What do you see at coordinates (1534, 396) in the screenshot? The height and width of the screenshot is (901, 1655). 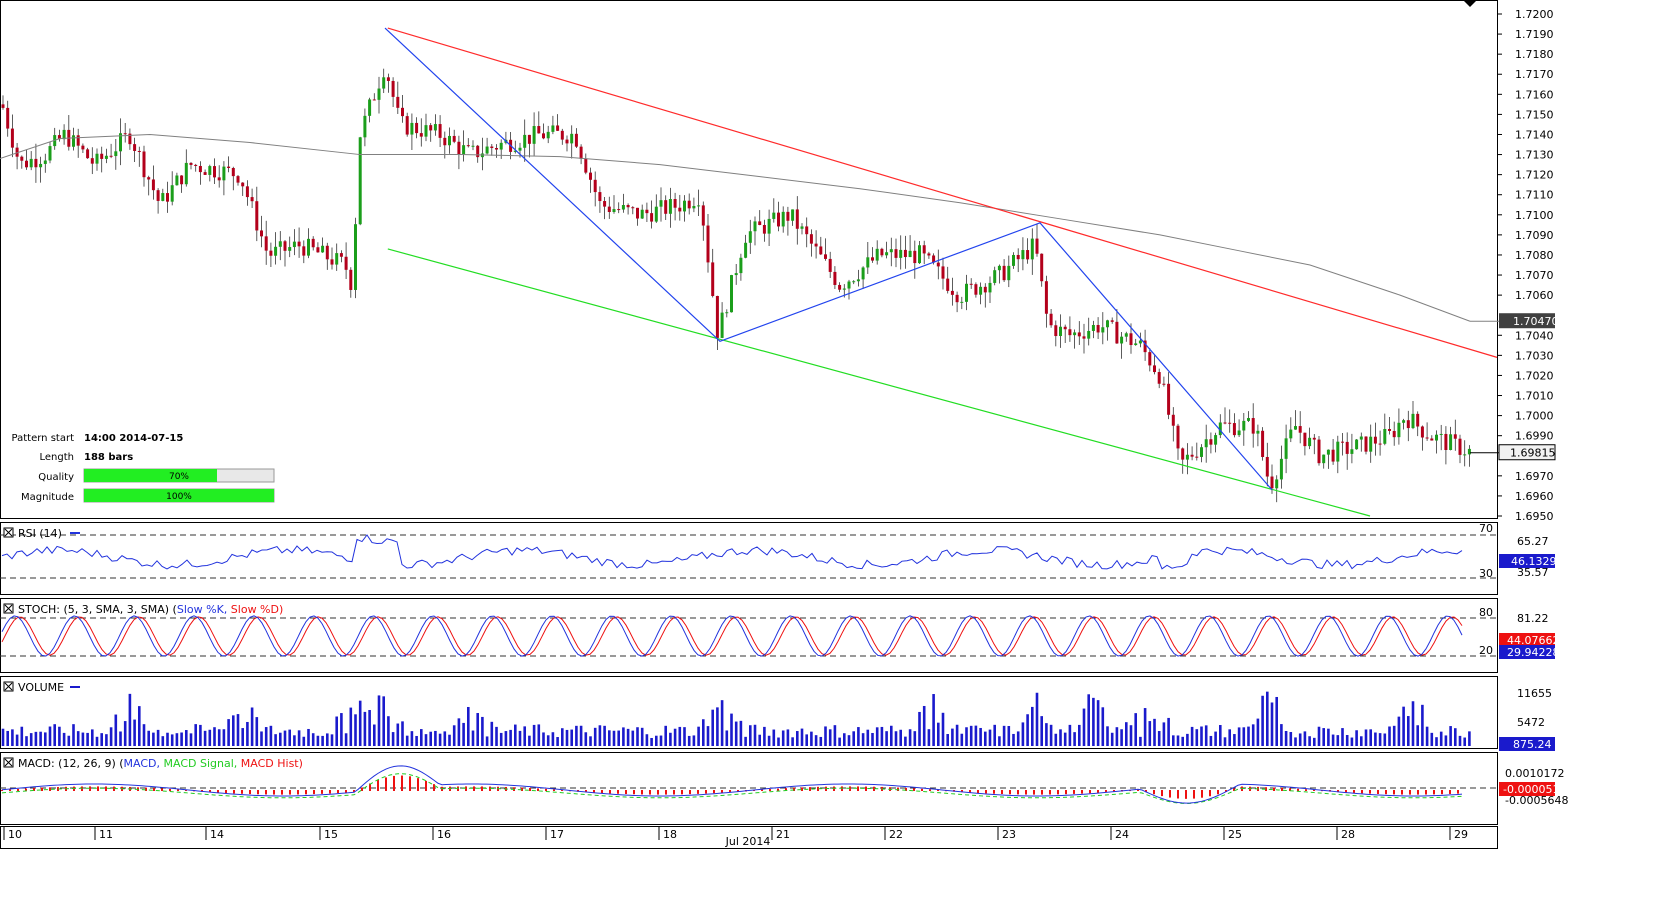 I see `price-tick-label: 1.7010` at bounding box center [1534, 396].